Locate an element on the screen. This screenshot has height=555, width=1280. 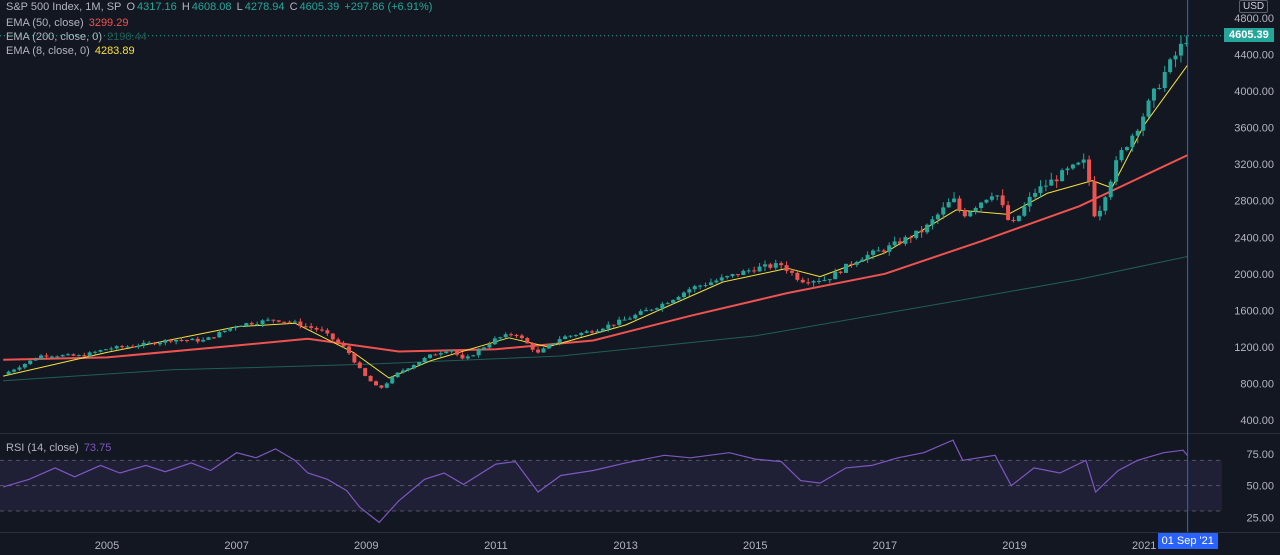
x-tick-label: 2013 is located at coordinates (625, 546).